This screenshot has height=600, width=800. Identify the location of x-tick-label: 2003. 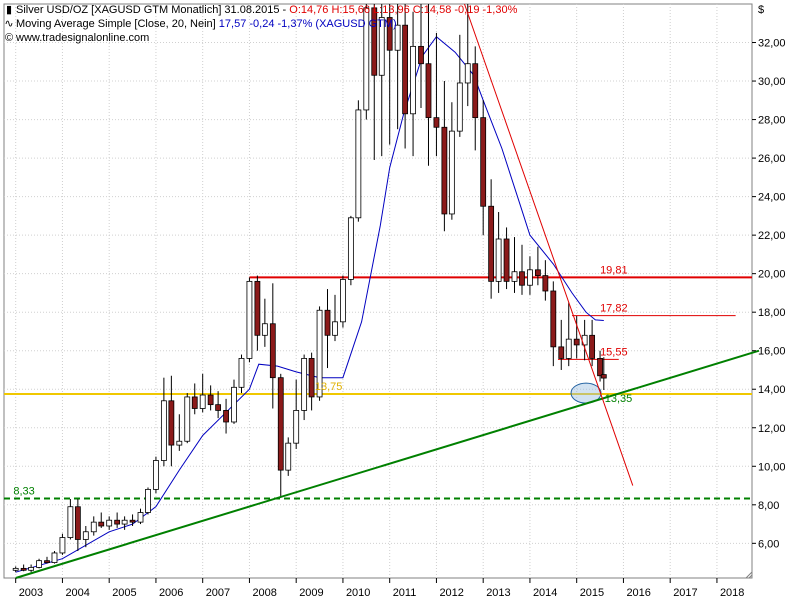
(31, 593).